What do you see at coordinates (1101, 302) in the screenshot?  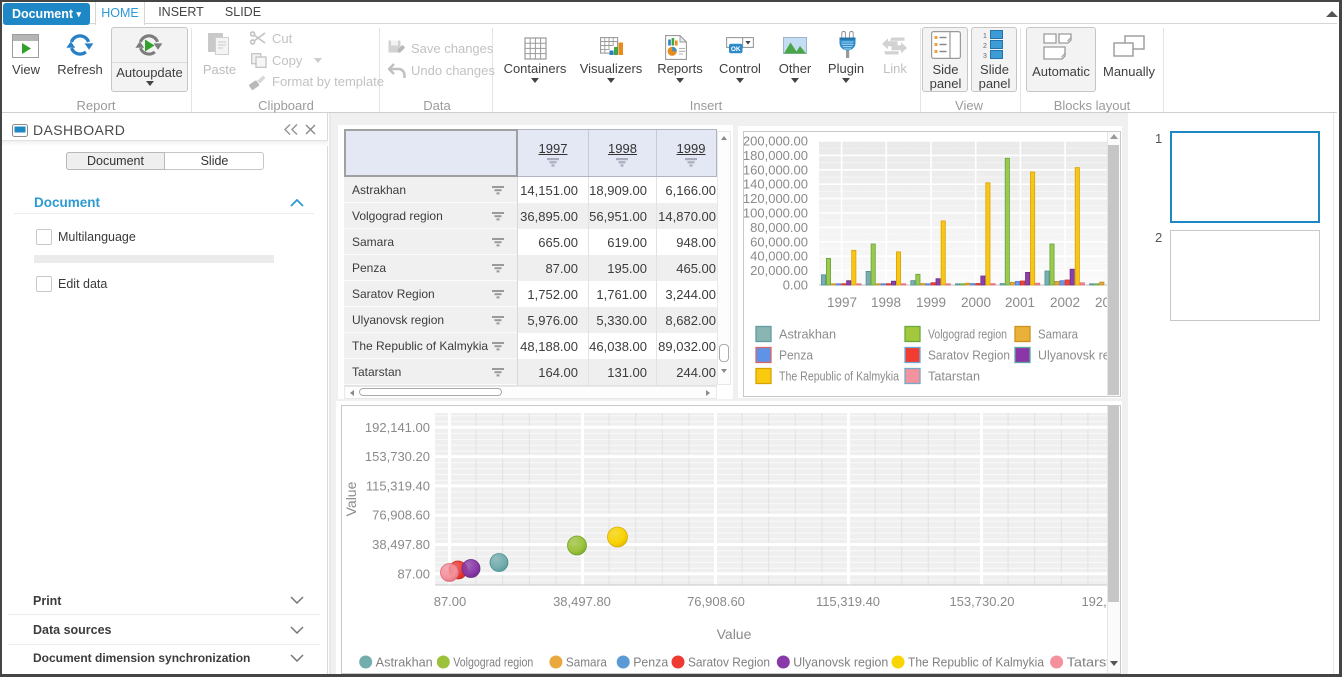 I see `svg-text: 2003` at bounding box center [1101, 302].